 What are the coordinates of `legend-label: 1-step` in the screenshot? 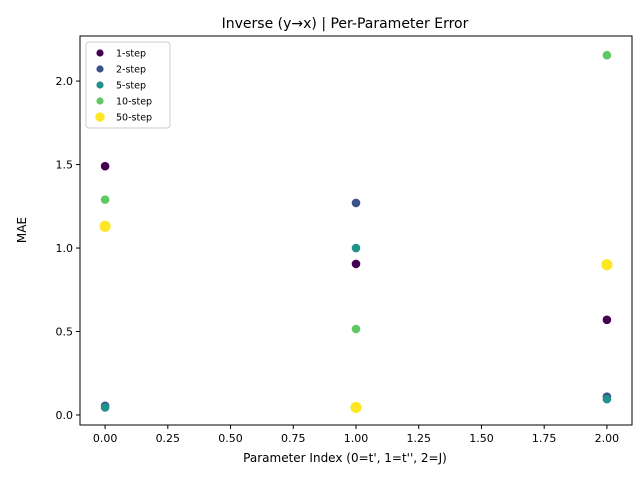 It's located at (131, 54).